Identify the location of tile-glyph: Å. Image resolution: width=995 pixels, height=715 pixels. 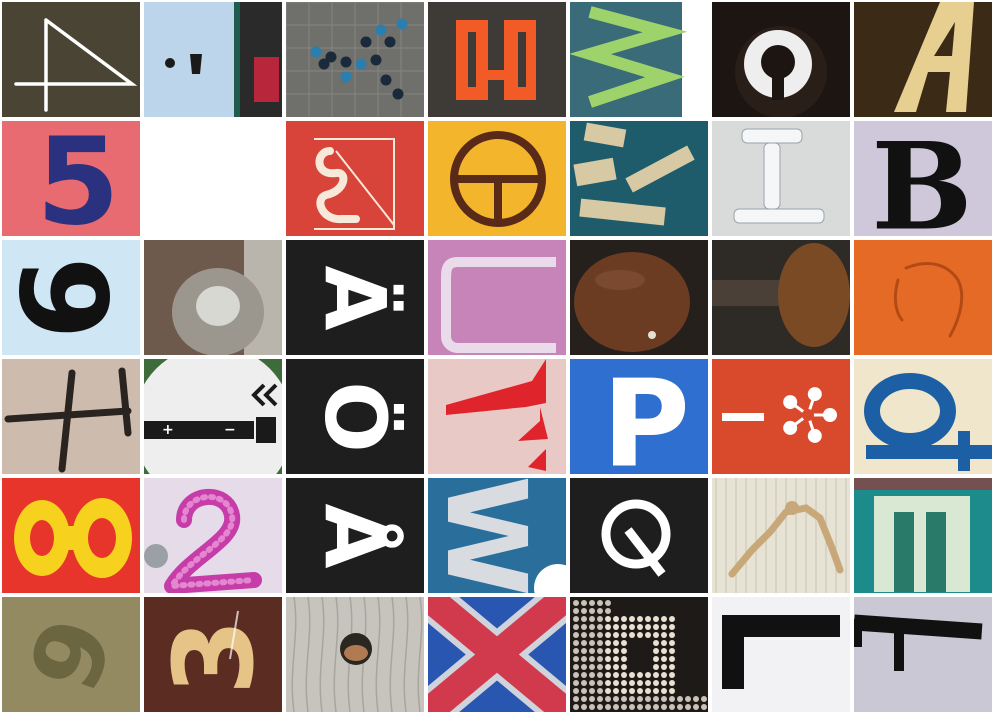
(355, 535).